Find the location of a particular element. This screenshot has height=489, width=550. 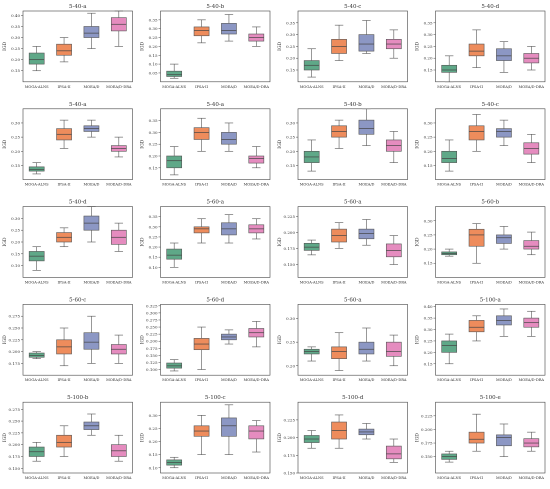

subplot-title: 5-40-c is located at coordinates (352, 7).